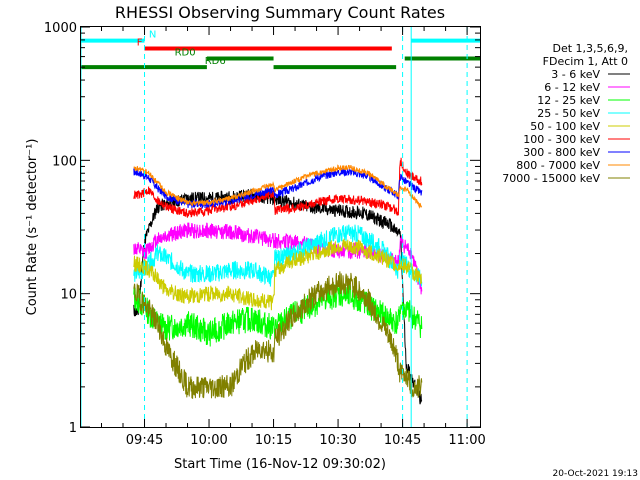  Describe the element at coordinates (402, 440) in the screenshot. I see `x-tick-label: 10:45` at that location.